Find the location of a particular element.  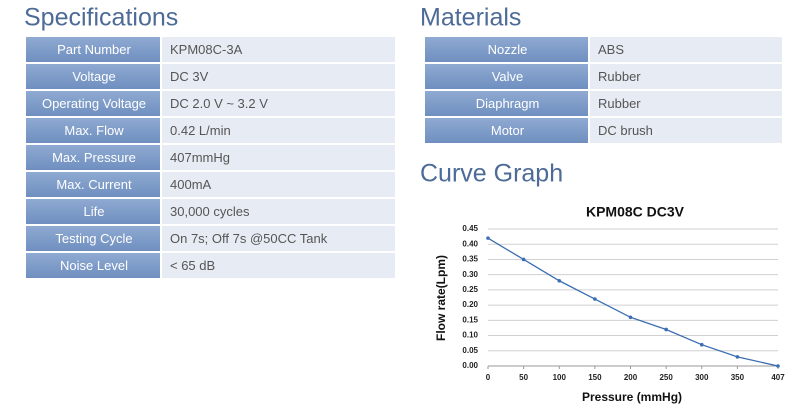

x-tick-label: 350 is located at coordinates (738, 377).